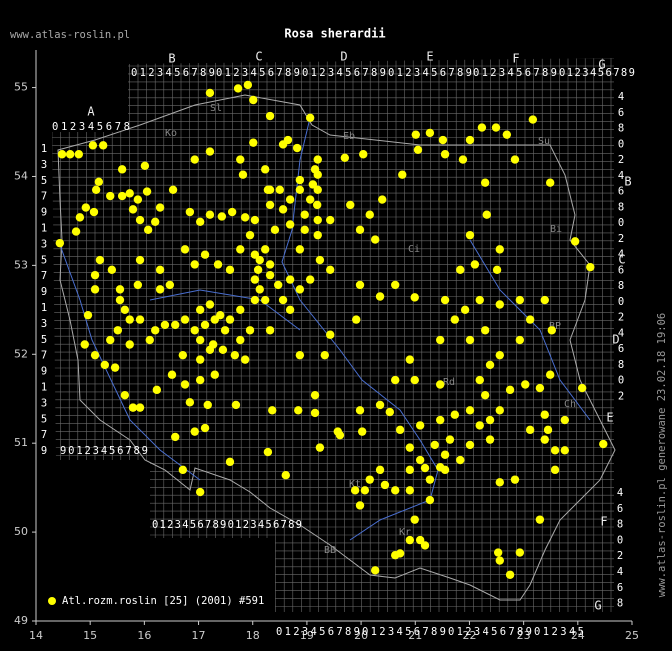 The width and height of the screenshot is (672, 651). I want to click on x-tick-label: 17, so click(199, 635).